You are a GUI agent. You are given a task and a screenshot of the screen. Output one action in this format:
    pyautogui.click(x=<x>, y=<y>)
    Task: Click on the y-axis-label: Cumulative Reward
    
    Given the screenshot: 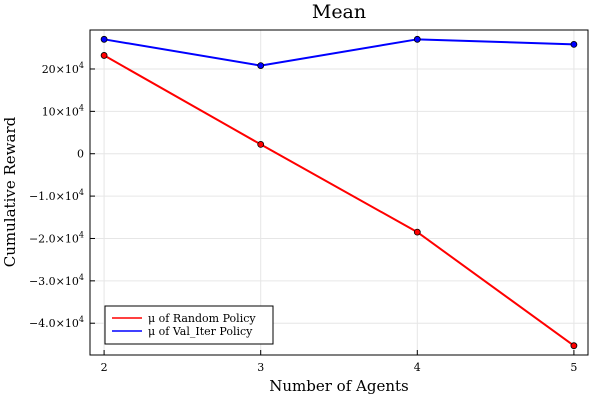 What is the action you would take?
    pyautogui.click(x=10, y=191)
    